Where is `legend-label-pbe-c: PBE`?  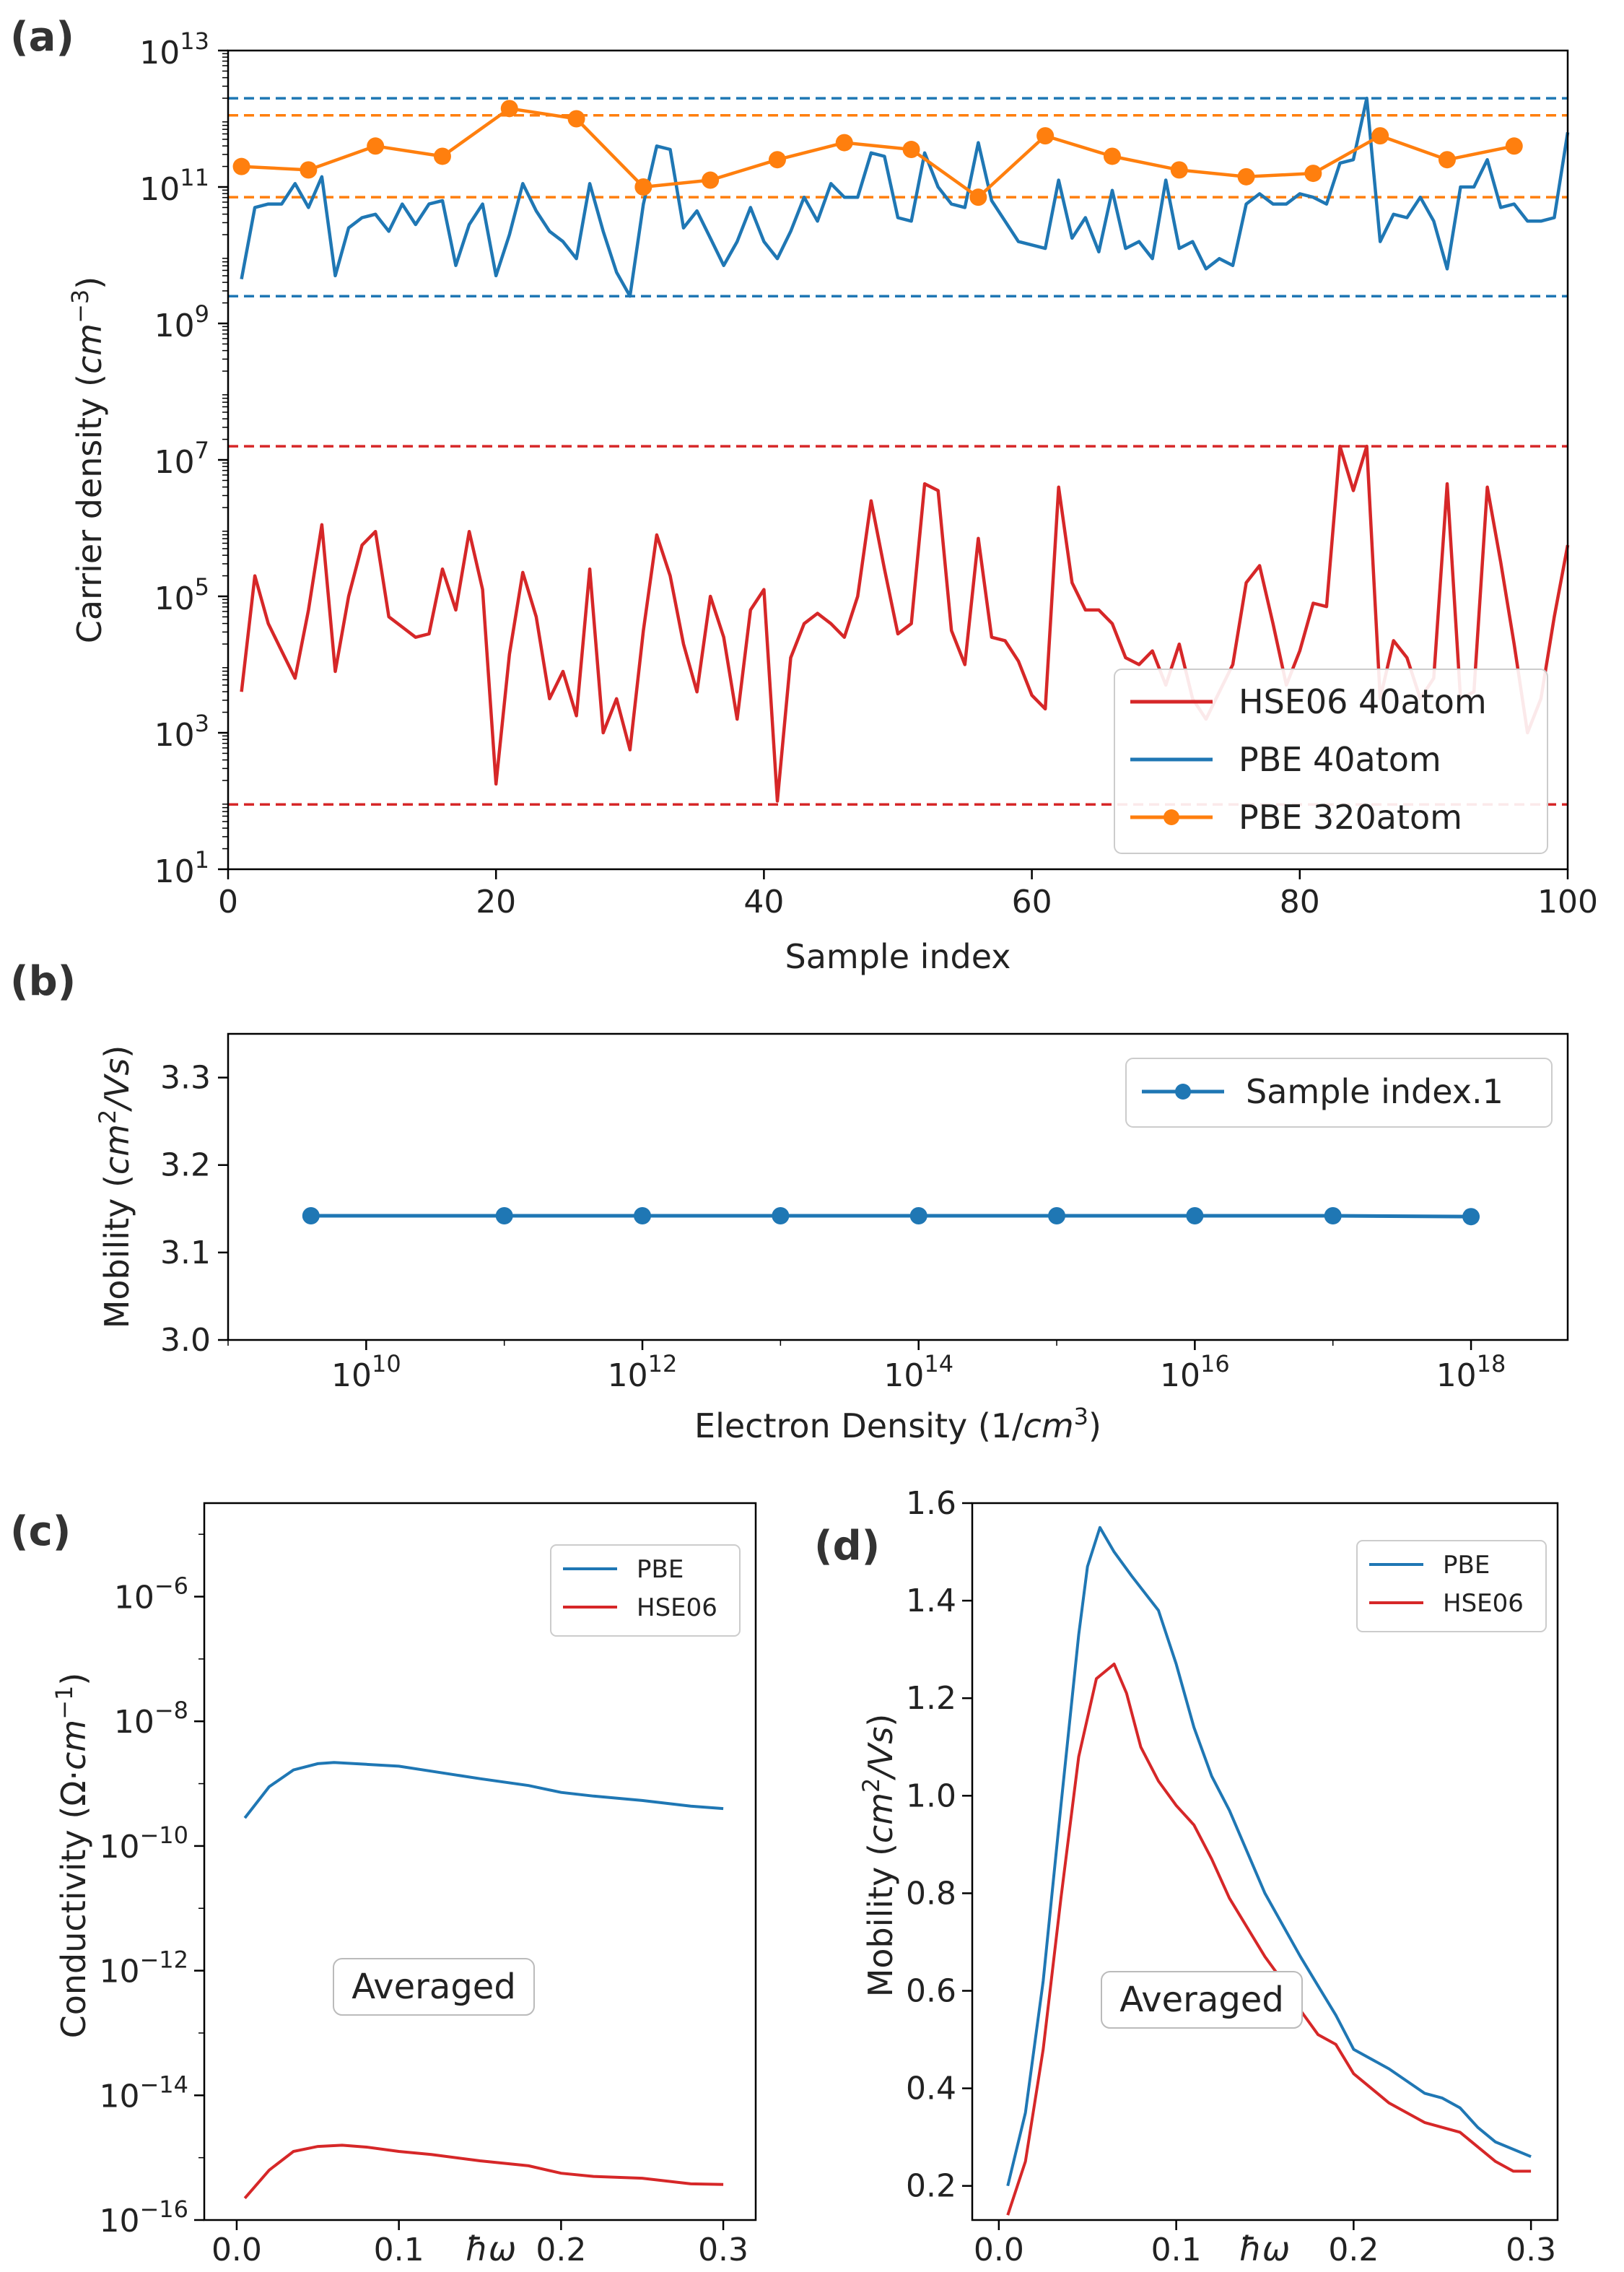 legend-label-pbe-c: PBE is located at coordinates (660, 1569).